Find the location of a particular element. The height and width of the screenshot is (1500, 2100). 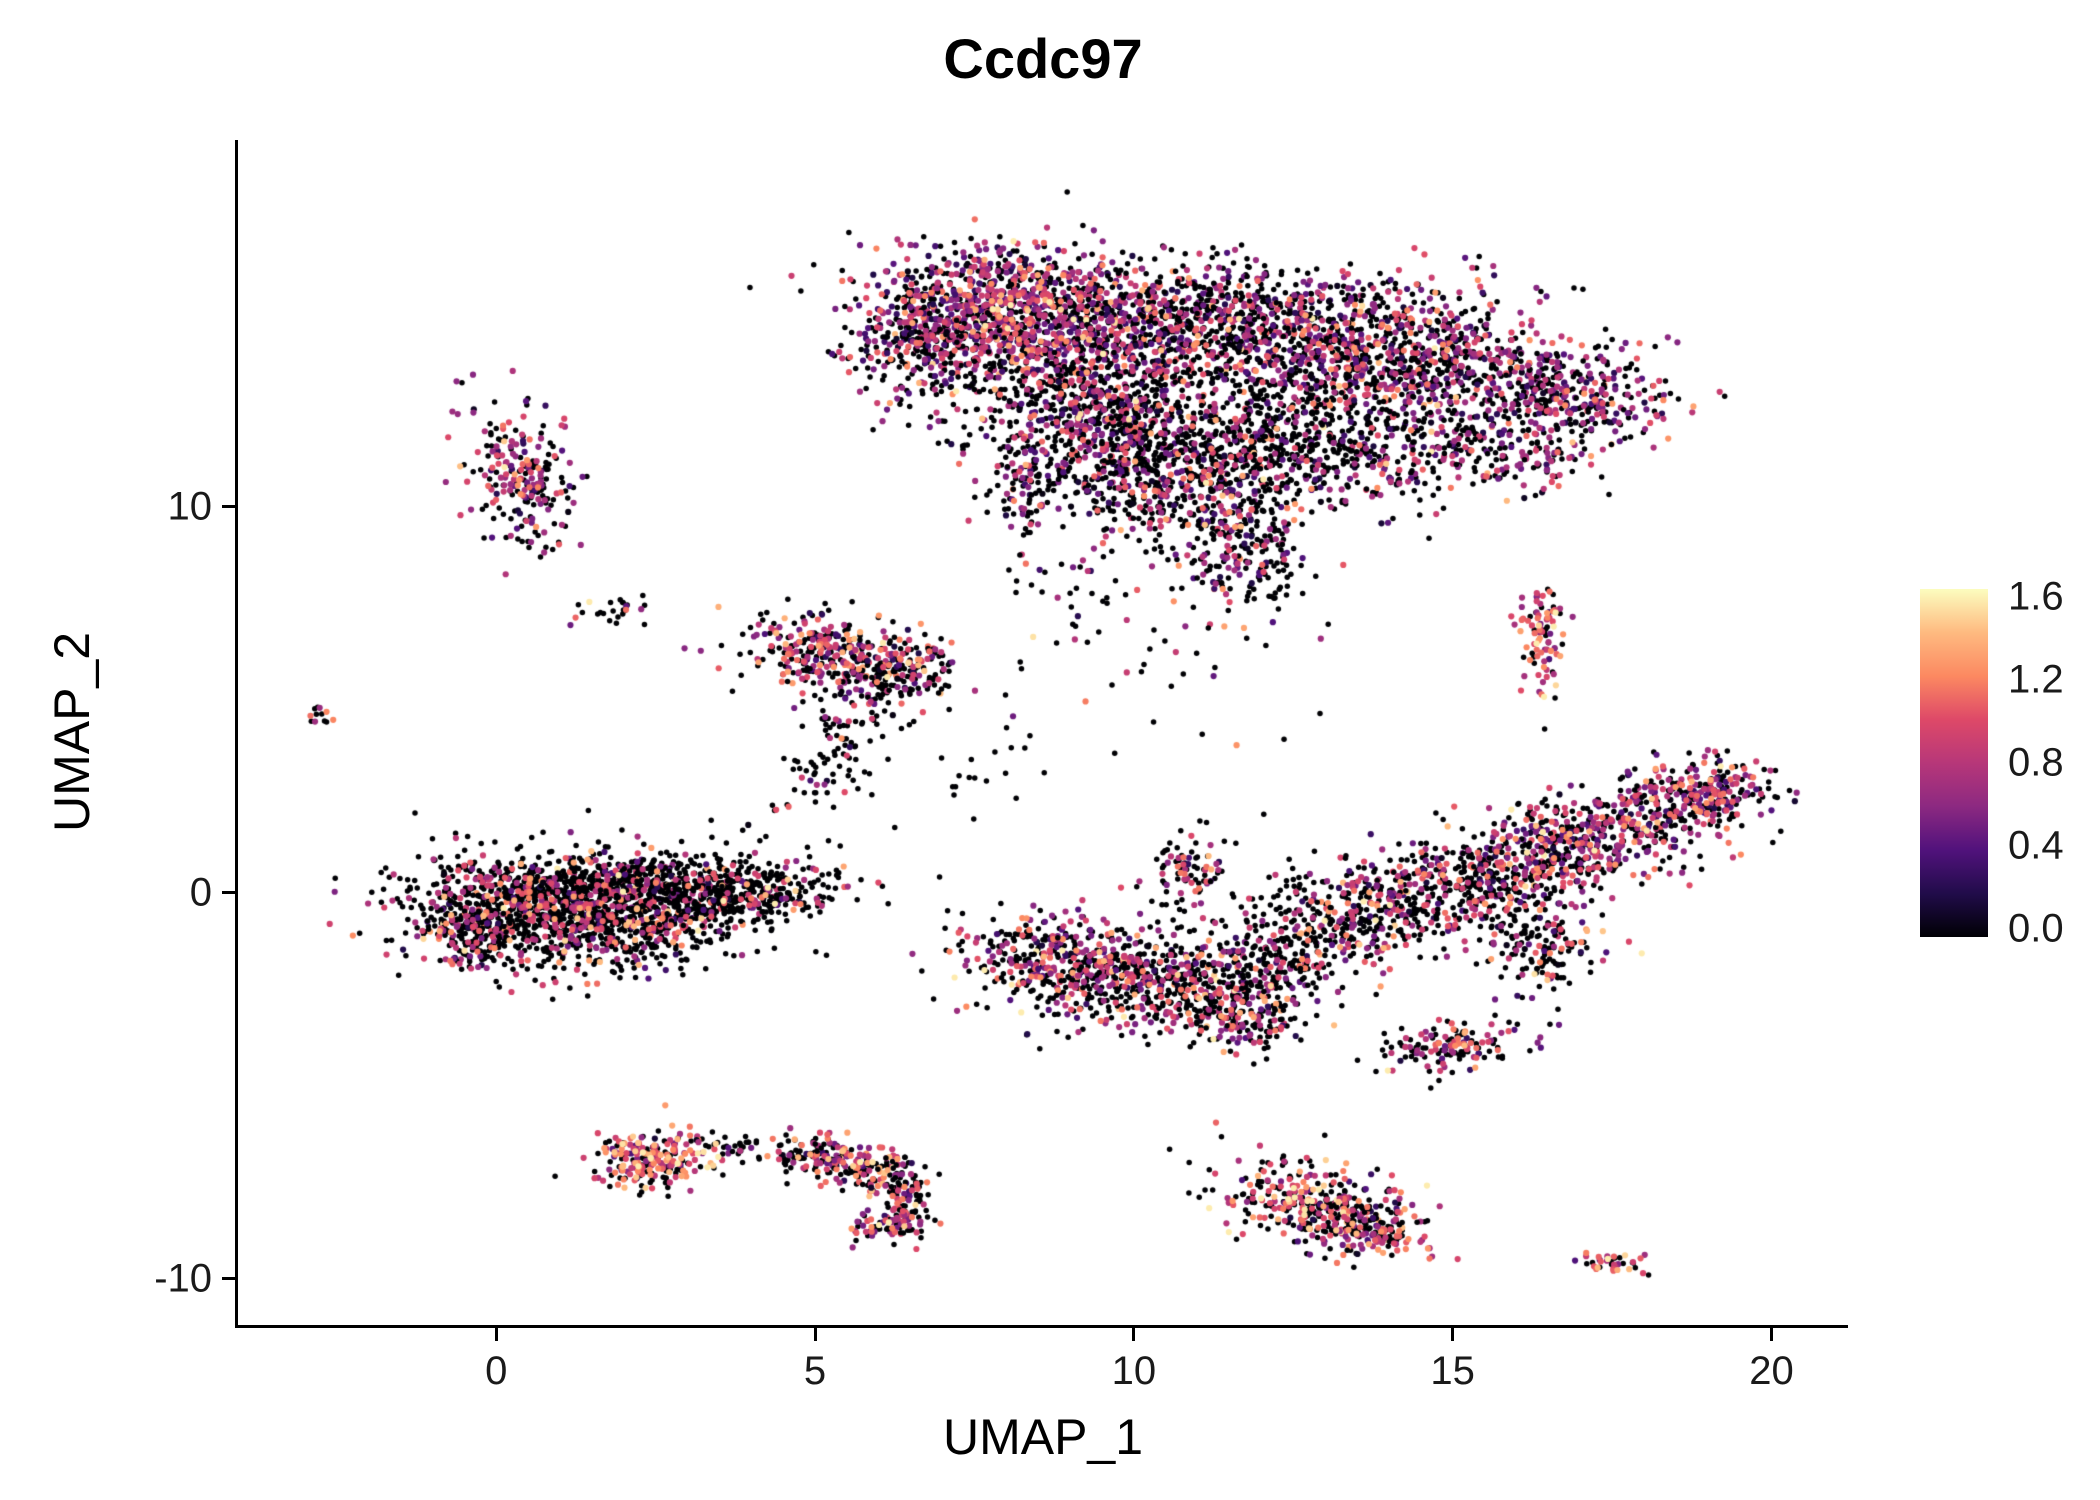

plot-title: Ccdc97 is located at coordinates (1043, 58).